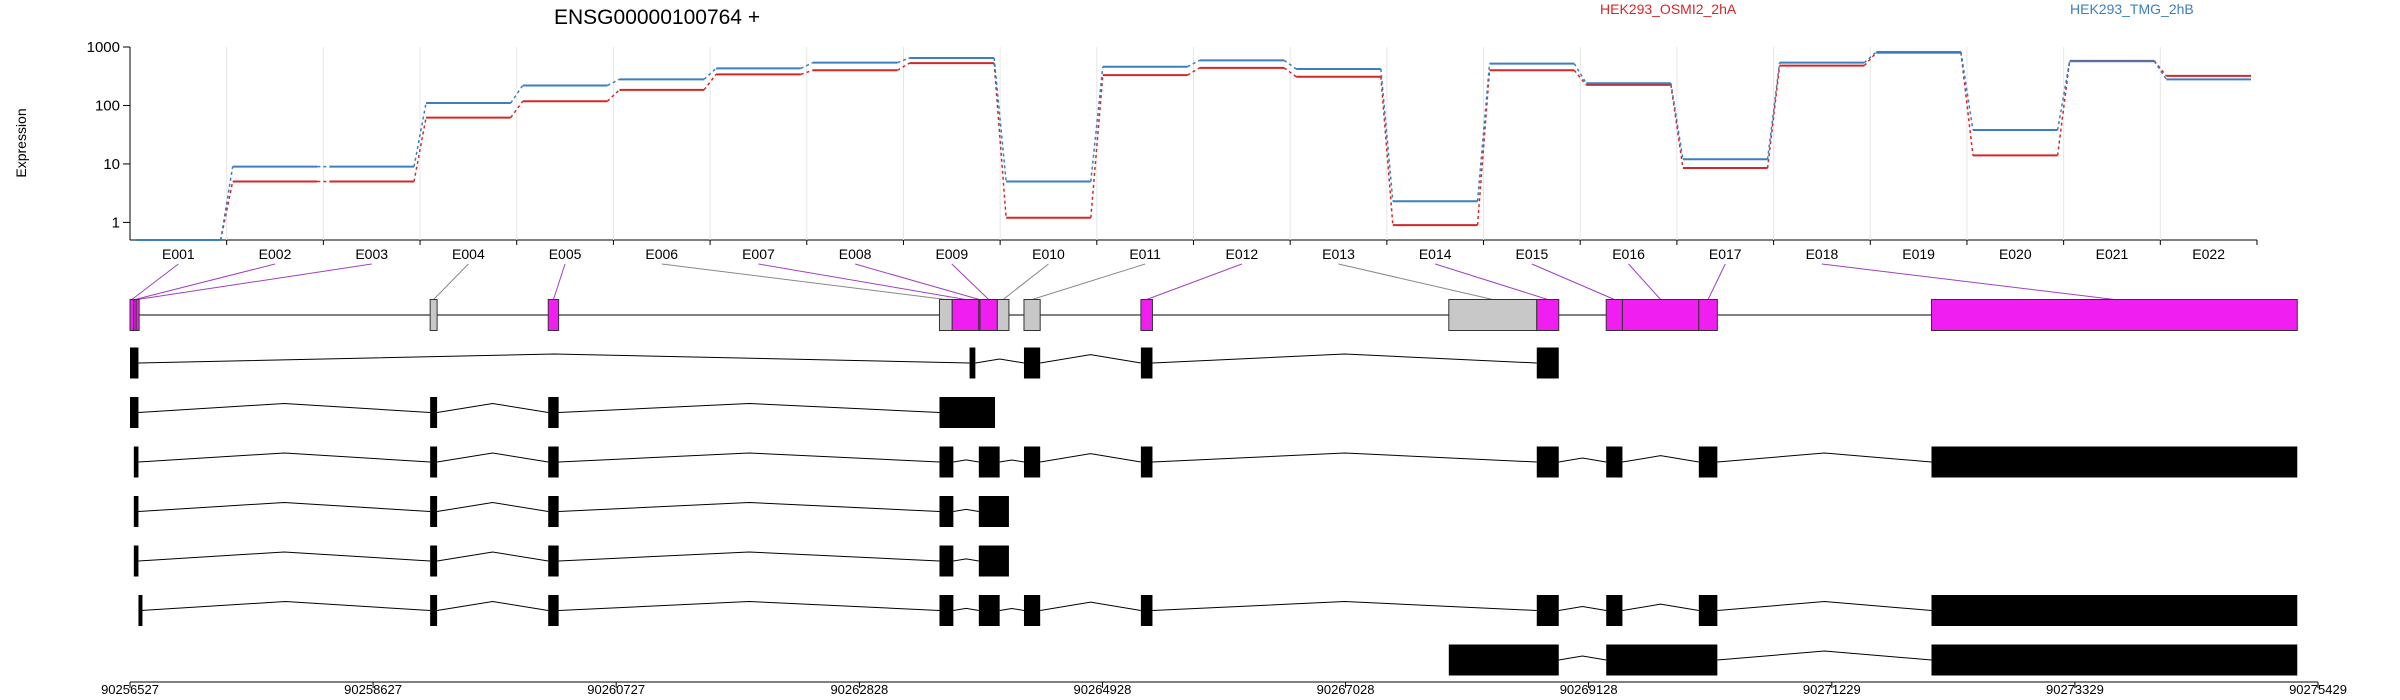 Image resolution: width=2400 pixels, height=700 pixels. What do you see at coordinates (275, 254) in the screenshot?
I see `x-tick-label: E002` at bounding box center [275, 254].